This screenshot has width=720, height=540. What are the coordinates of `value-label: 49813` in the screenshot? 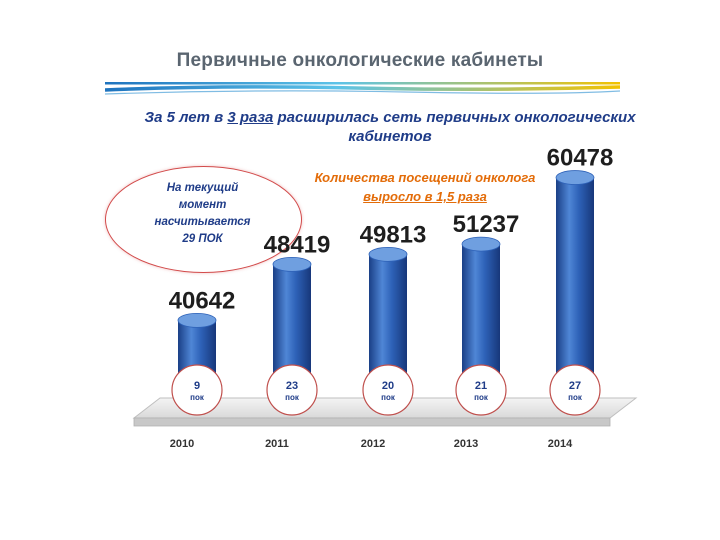 It's located at (393, 234).